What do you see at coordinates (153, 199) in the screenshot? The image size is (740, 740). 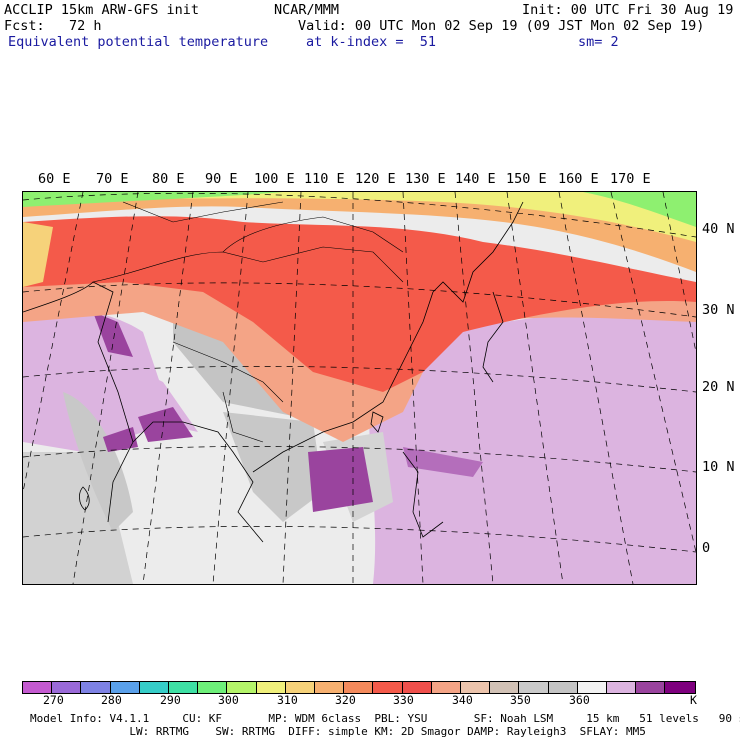 I see `cold-region-northwest` at bounding box center [153, 199].